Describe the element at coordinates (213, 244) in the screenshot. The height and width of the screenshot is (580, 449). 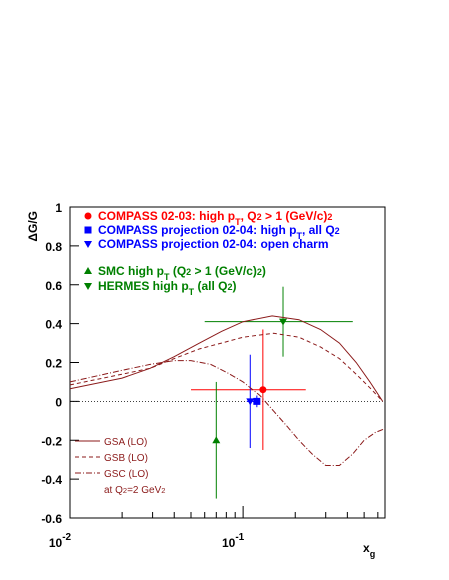
I see `legend-label: COMPASS projection 02-04: open charm` at that location.